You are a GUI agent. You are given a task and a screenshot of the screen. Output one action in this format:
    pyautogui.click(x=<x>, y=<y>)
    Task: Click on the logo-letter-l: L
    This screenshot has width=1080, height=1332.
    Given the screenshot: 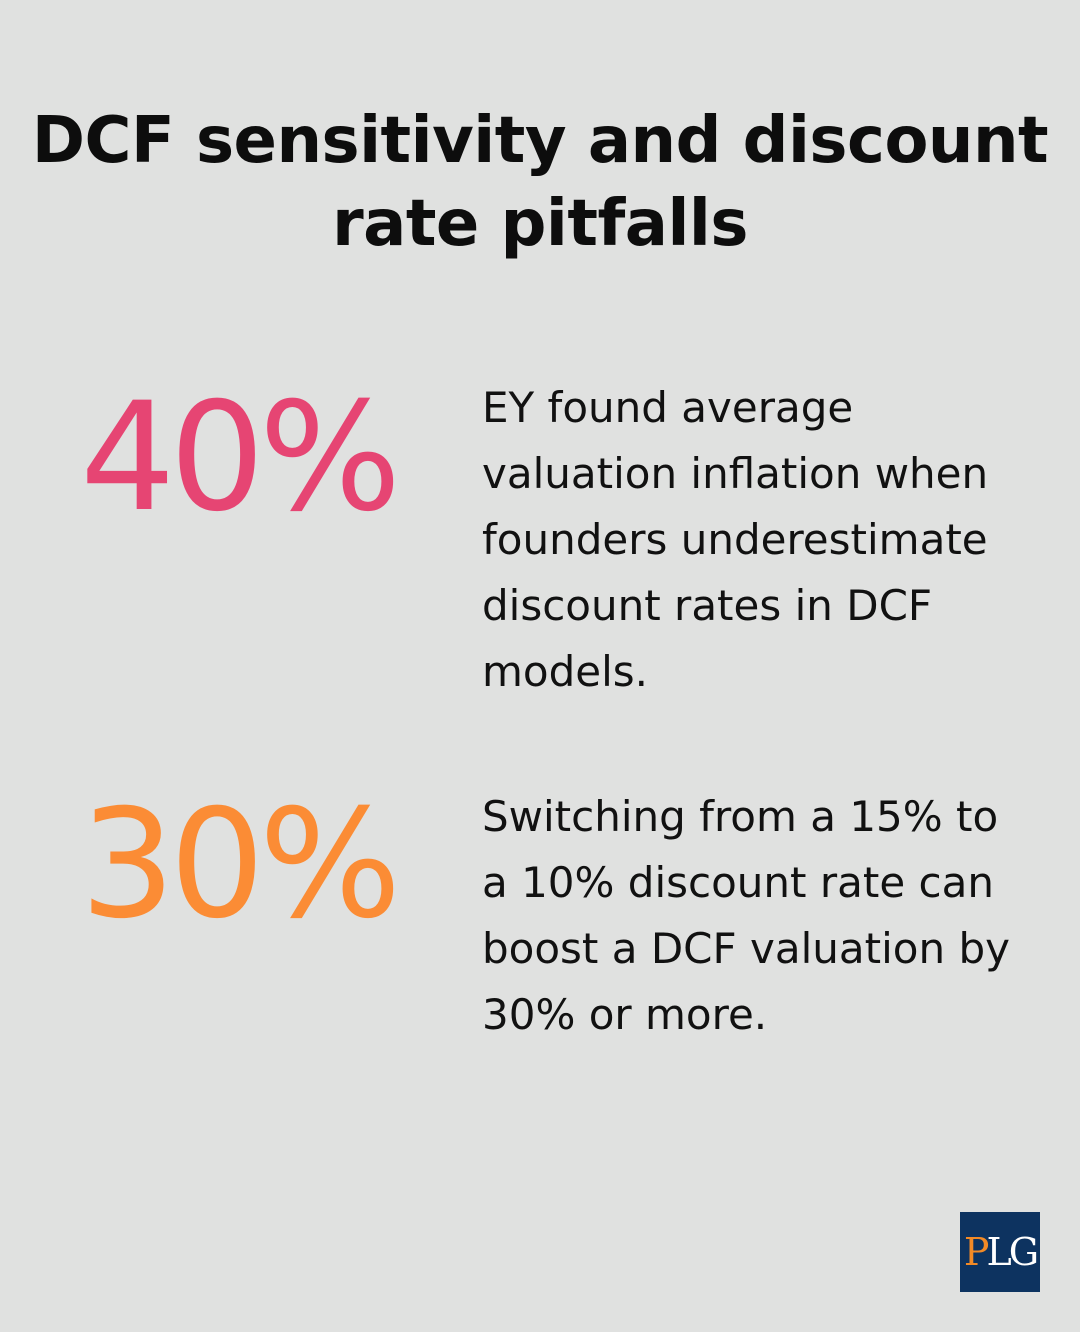 What is the action you would take?
    pyautogui.click(x=998, y=1252)
    